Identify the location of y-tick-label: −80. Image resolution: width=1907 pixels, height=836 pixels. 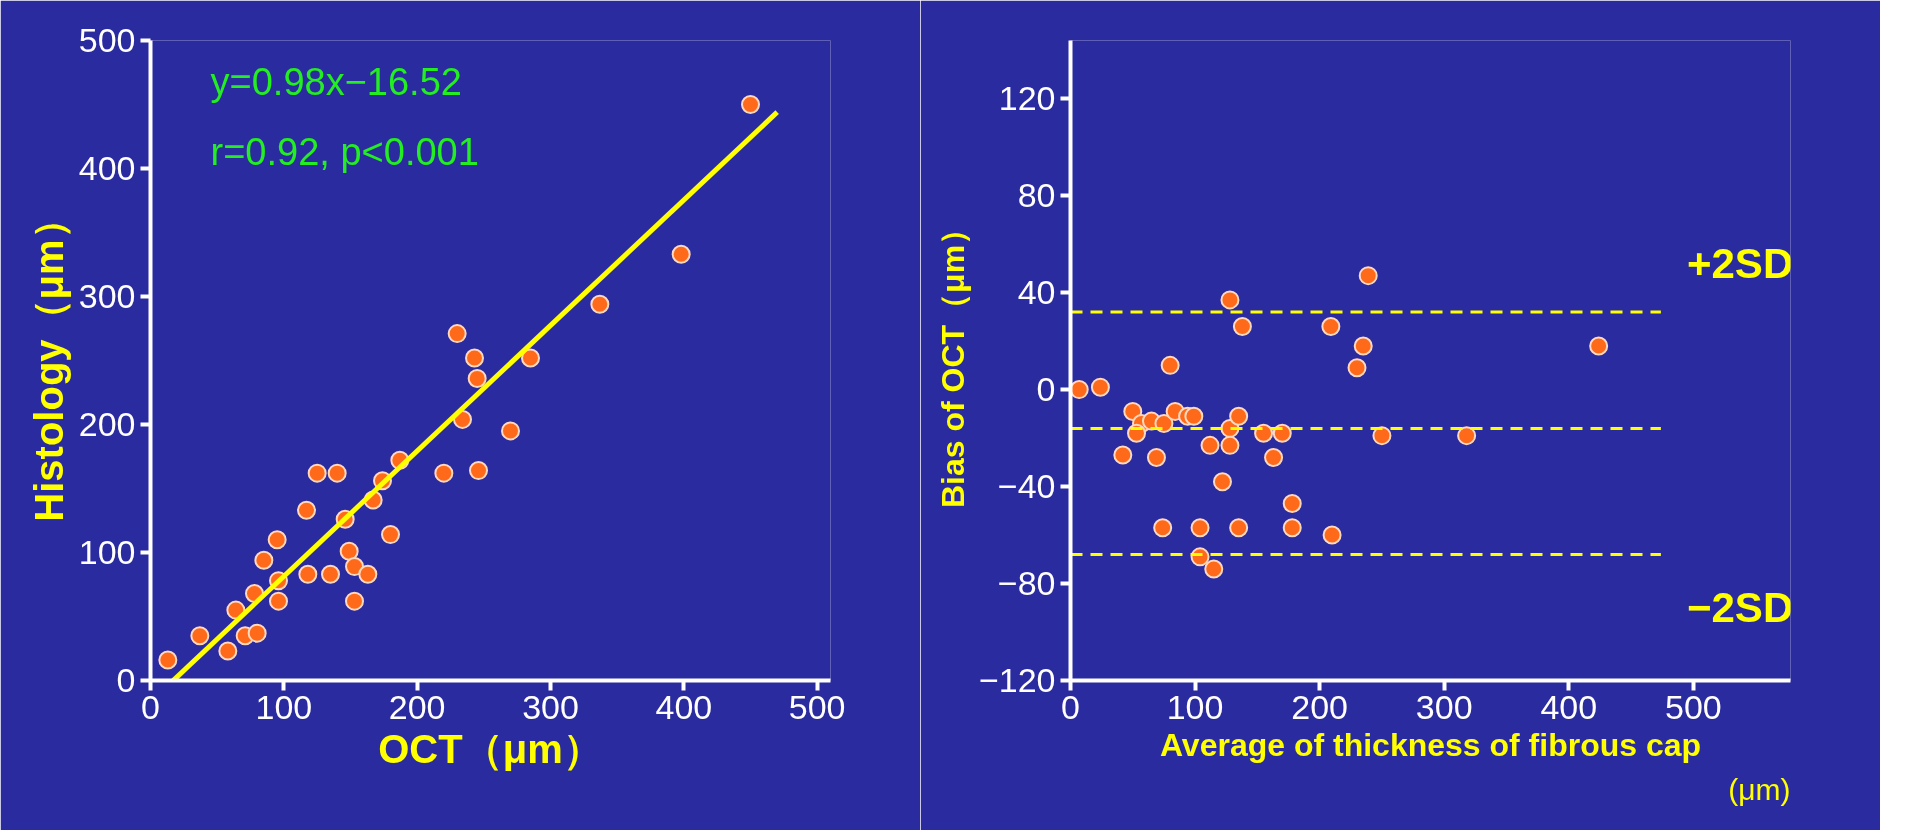
(1026, 583).